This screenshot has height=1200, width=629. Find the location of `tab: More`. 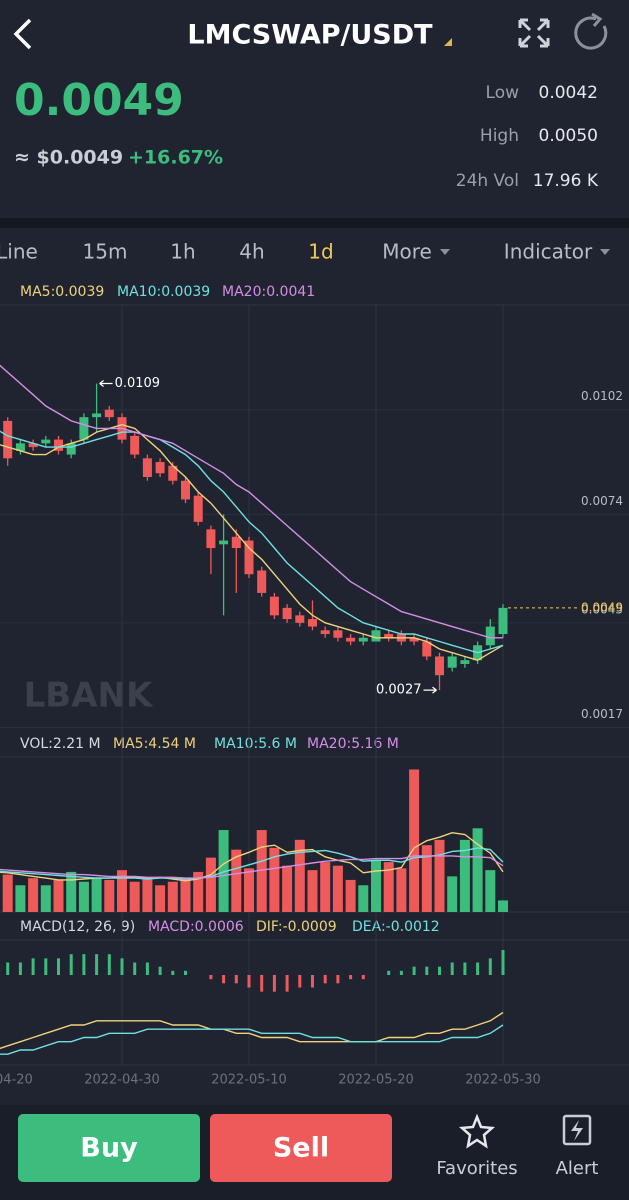

tab: More is located at coordinates (407, 252).